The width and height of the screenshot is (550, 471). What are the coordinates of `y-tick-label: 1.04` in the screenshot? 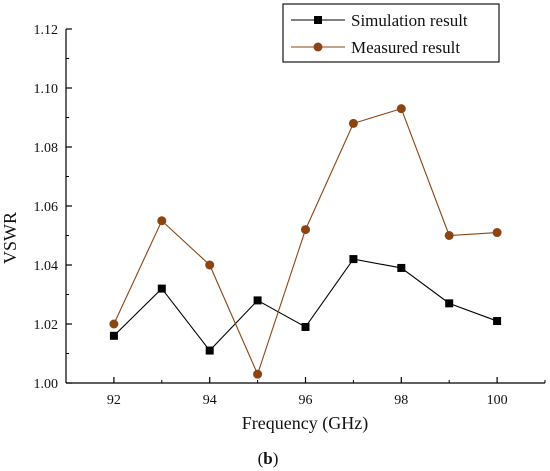 It's located at (46, 266).